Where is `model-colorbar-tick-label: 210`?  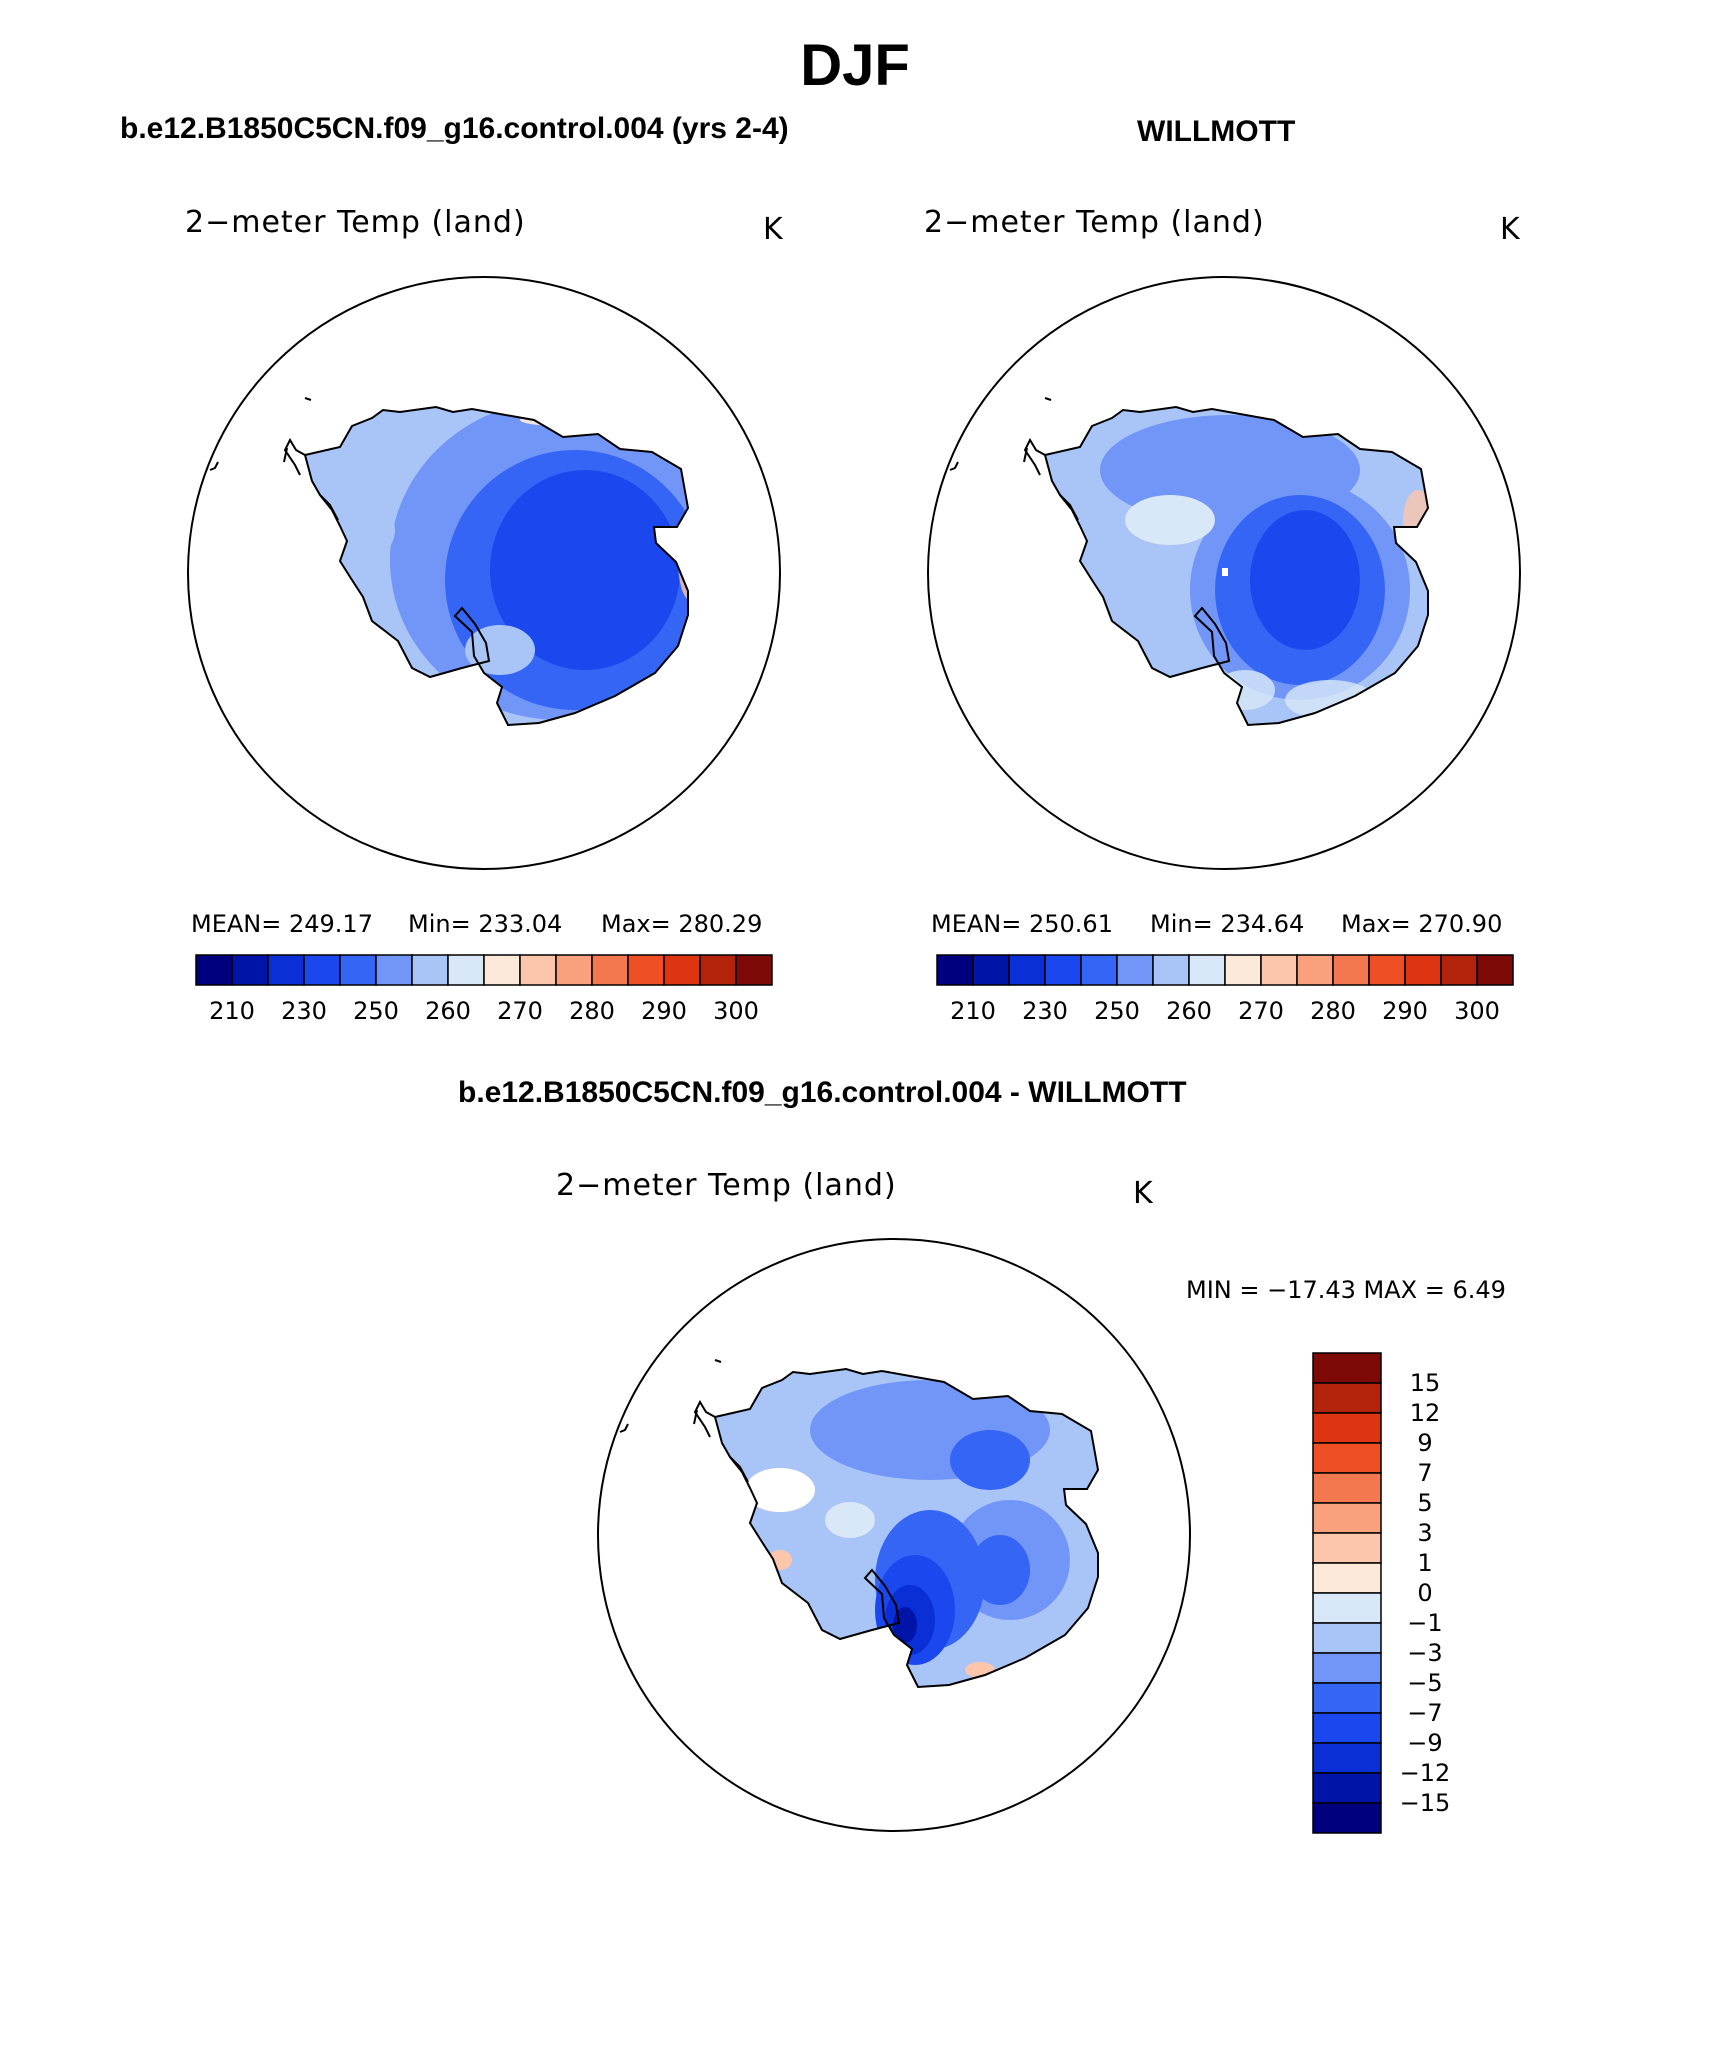 model-colorbar-tick-label: 210 is located at coordinates (232, 1011).